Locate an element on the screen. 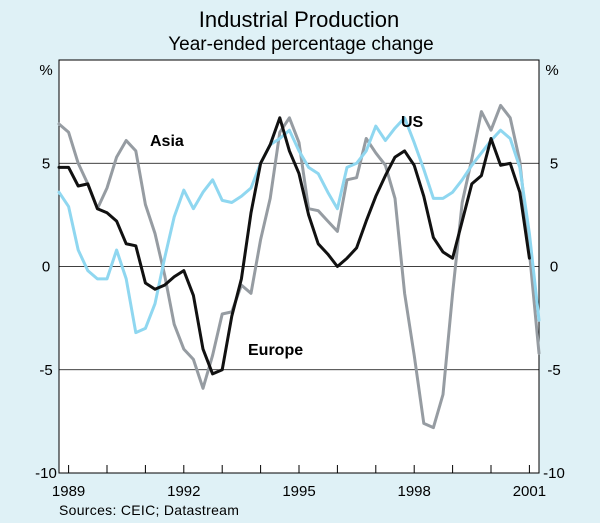  x-tick-label-1995: 1995 is located at coordinates (298, 491).